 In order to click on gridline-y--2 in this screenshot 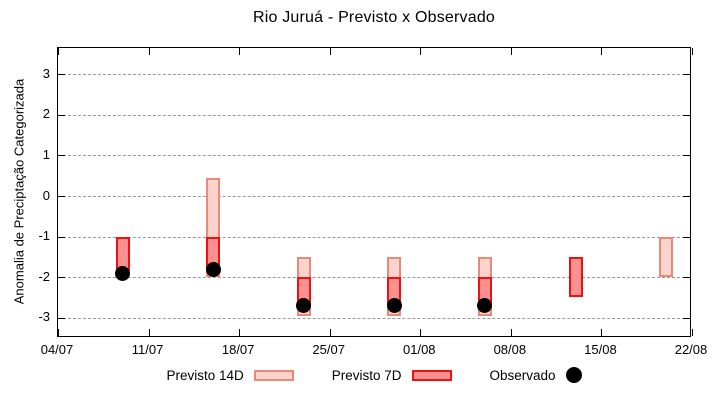, I will do `click(374, 278)`.